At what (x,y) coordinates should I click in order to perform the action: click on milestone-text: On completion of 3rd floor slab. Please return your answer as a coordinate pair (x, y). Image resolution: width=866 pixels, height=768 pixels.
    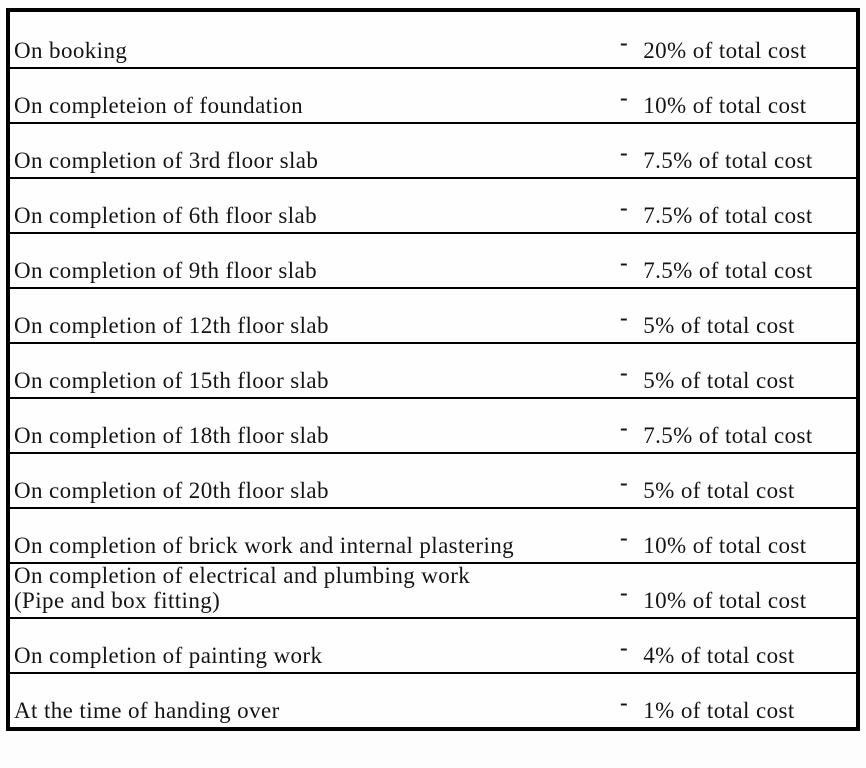
    Looking at the image, I should click on (166, 161).